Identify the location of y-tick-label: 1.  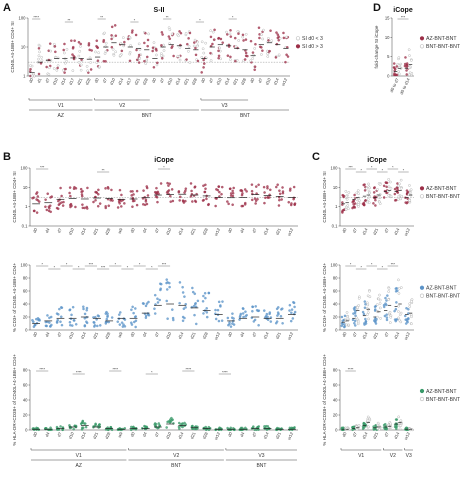
(24, 76).